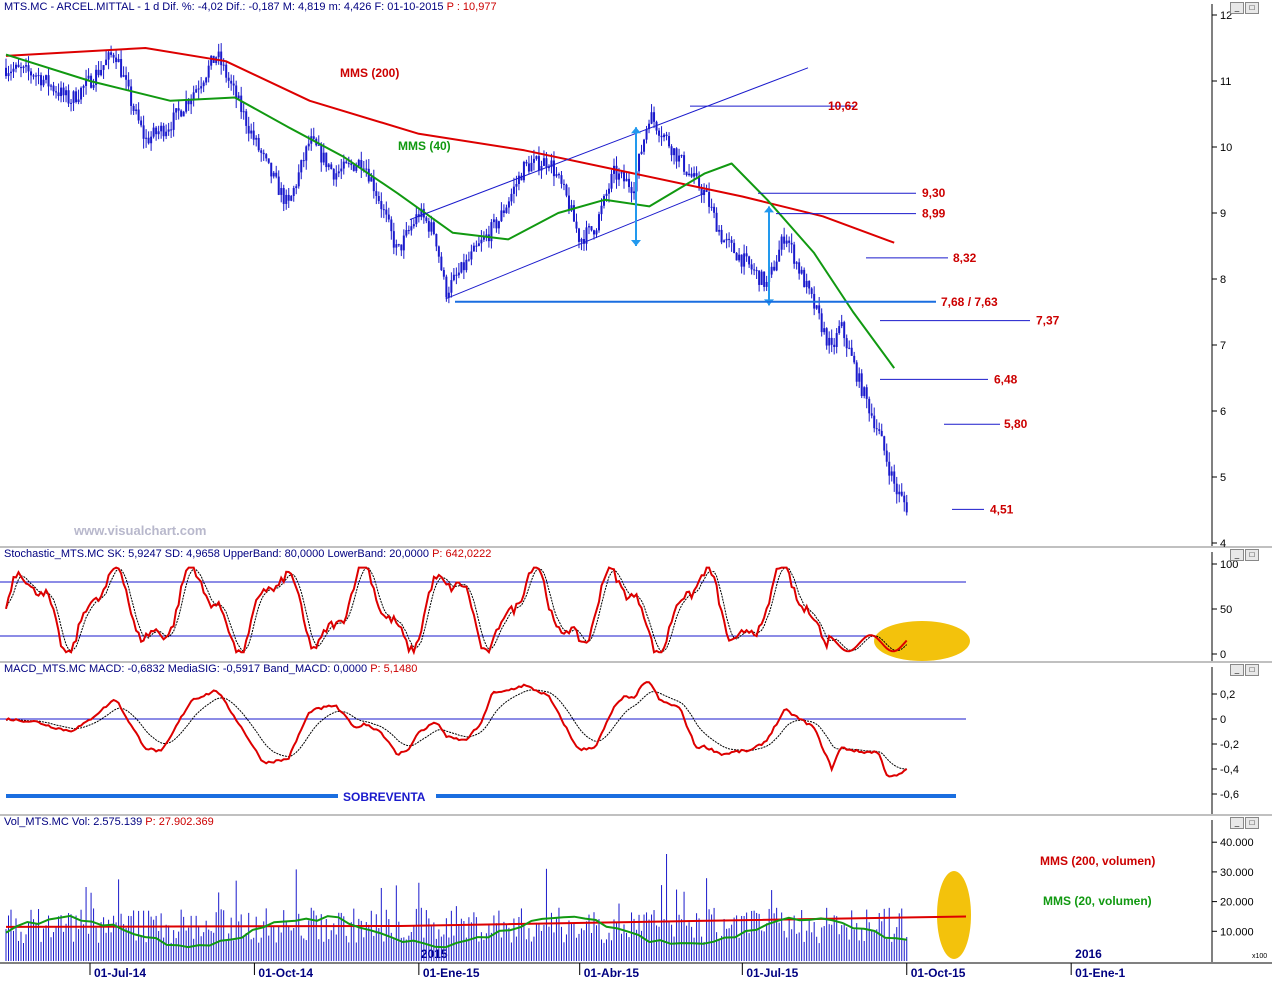  Describe the element at coordinates (1252, 555) in the screenshot. I see `stochastic-maximize-button: □` at that location.